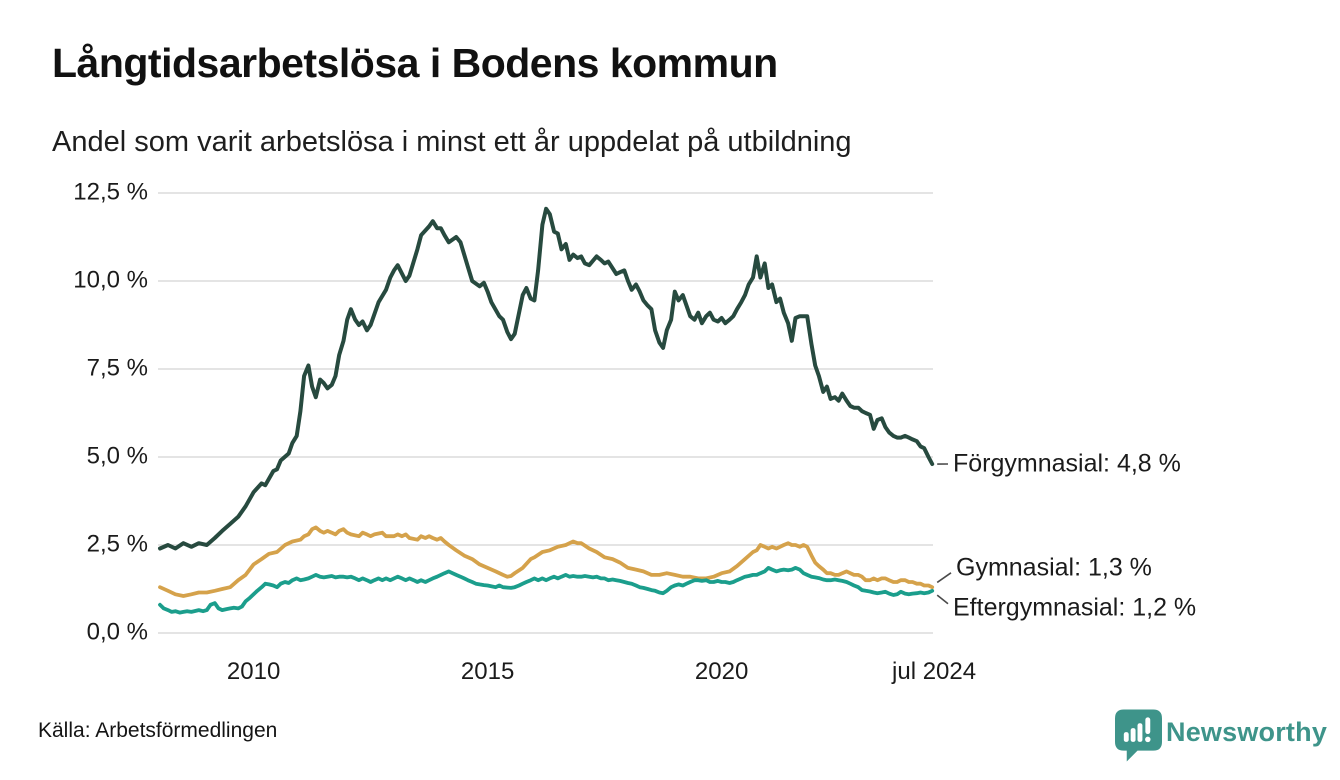  I want to click on newsworthy-logo-icon, so click(1138, 735).